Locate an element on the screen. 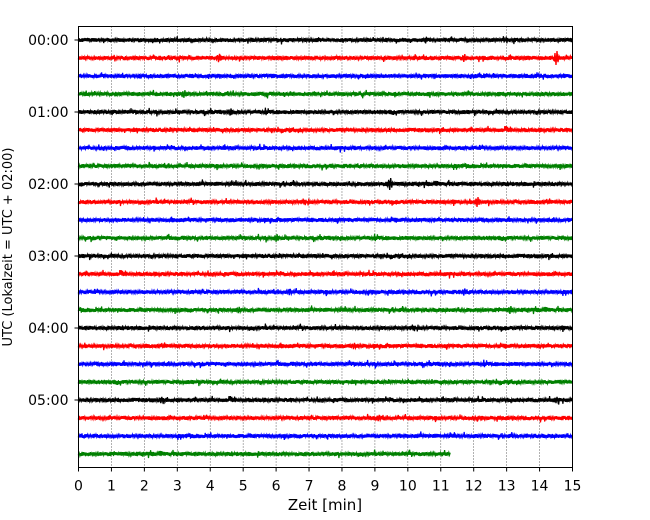  x-tick-label: 8 is located at coordinates (342, 487).